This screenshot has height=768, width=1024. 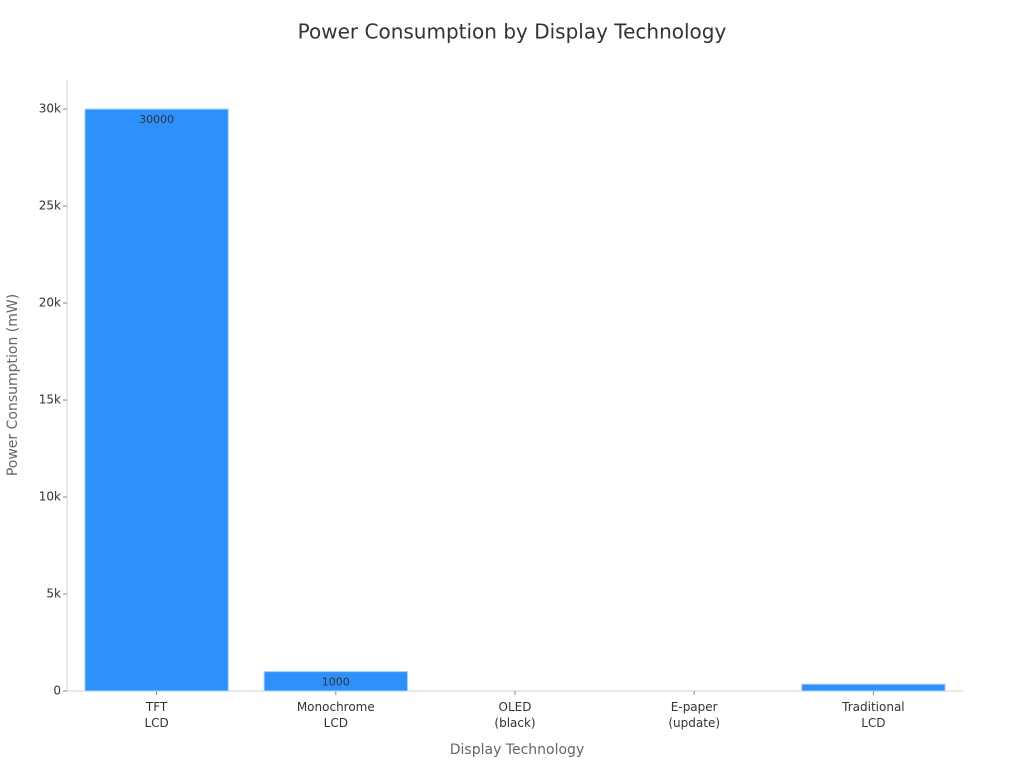 I want to click on value-label: 1000, so click(x=336, y=682).